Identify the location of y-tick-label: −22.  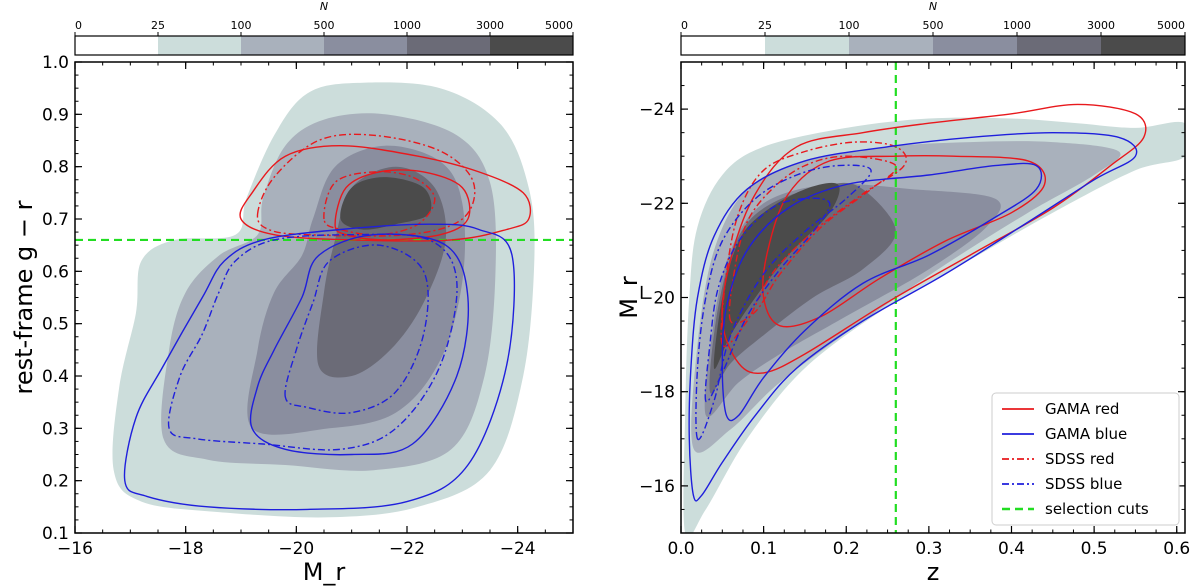
(657, 204).